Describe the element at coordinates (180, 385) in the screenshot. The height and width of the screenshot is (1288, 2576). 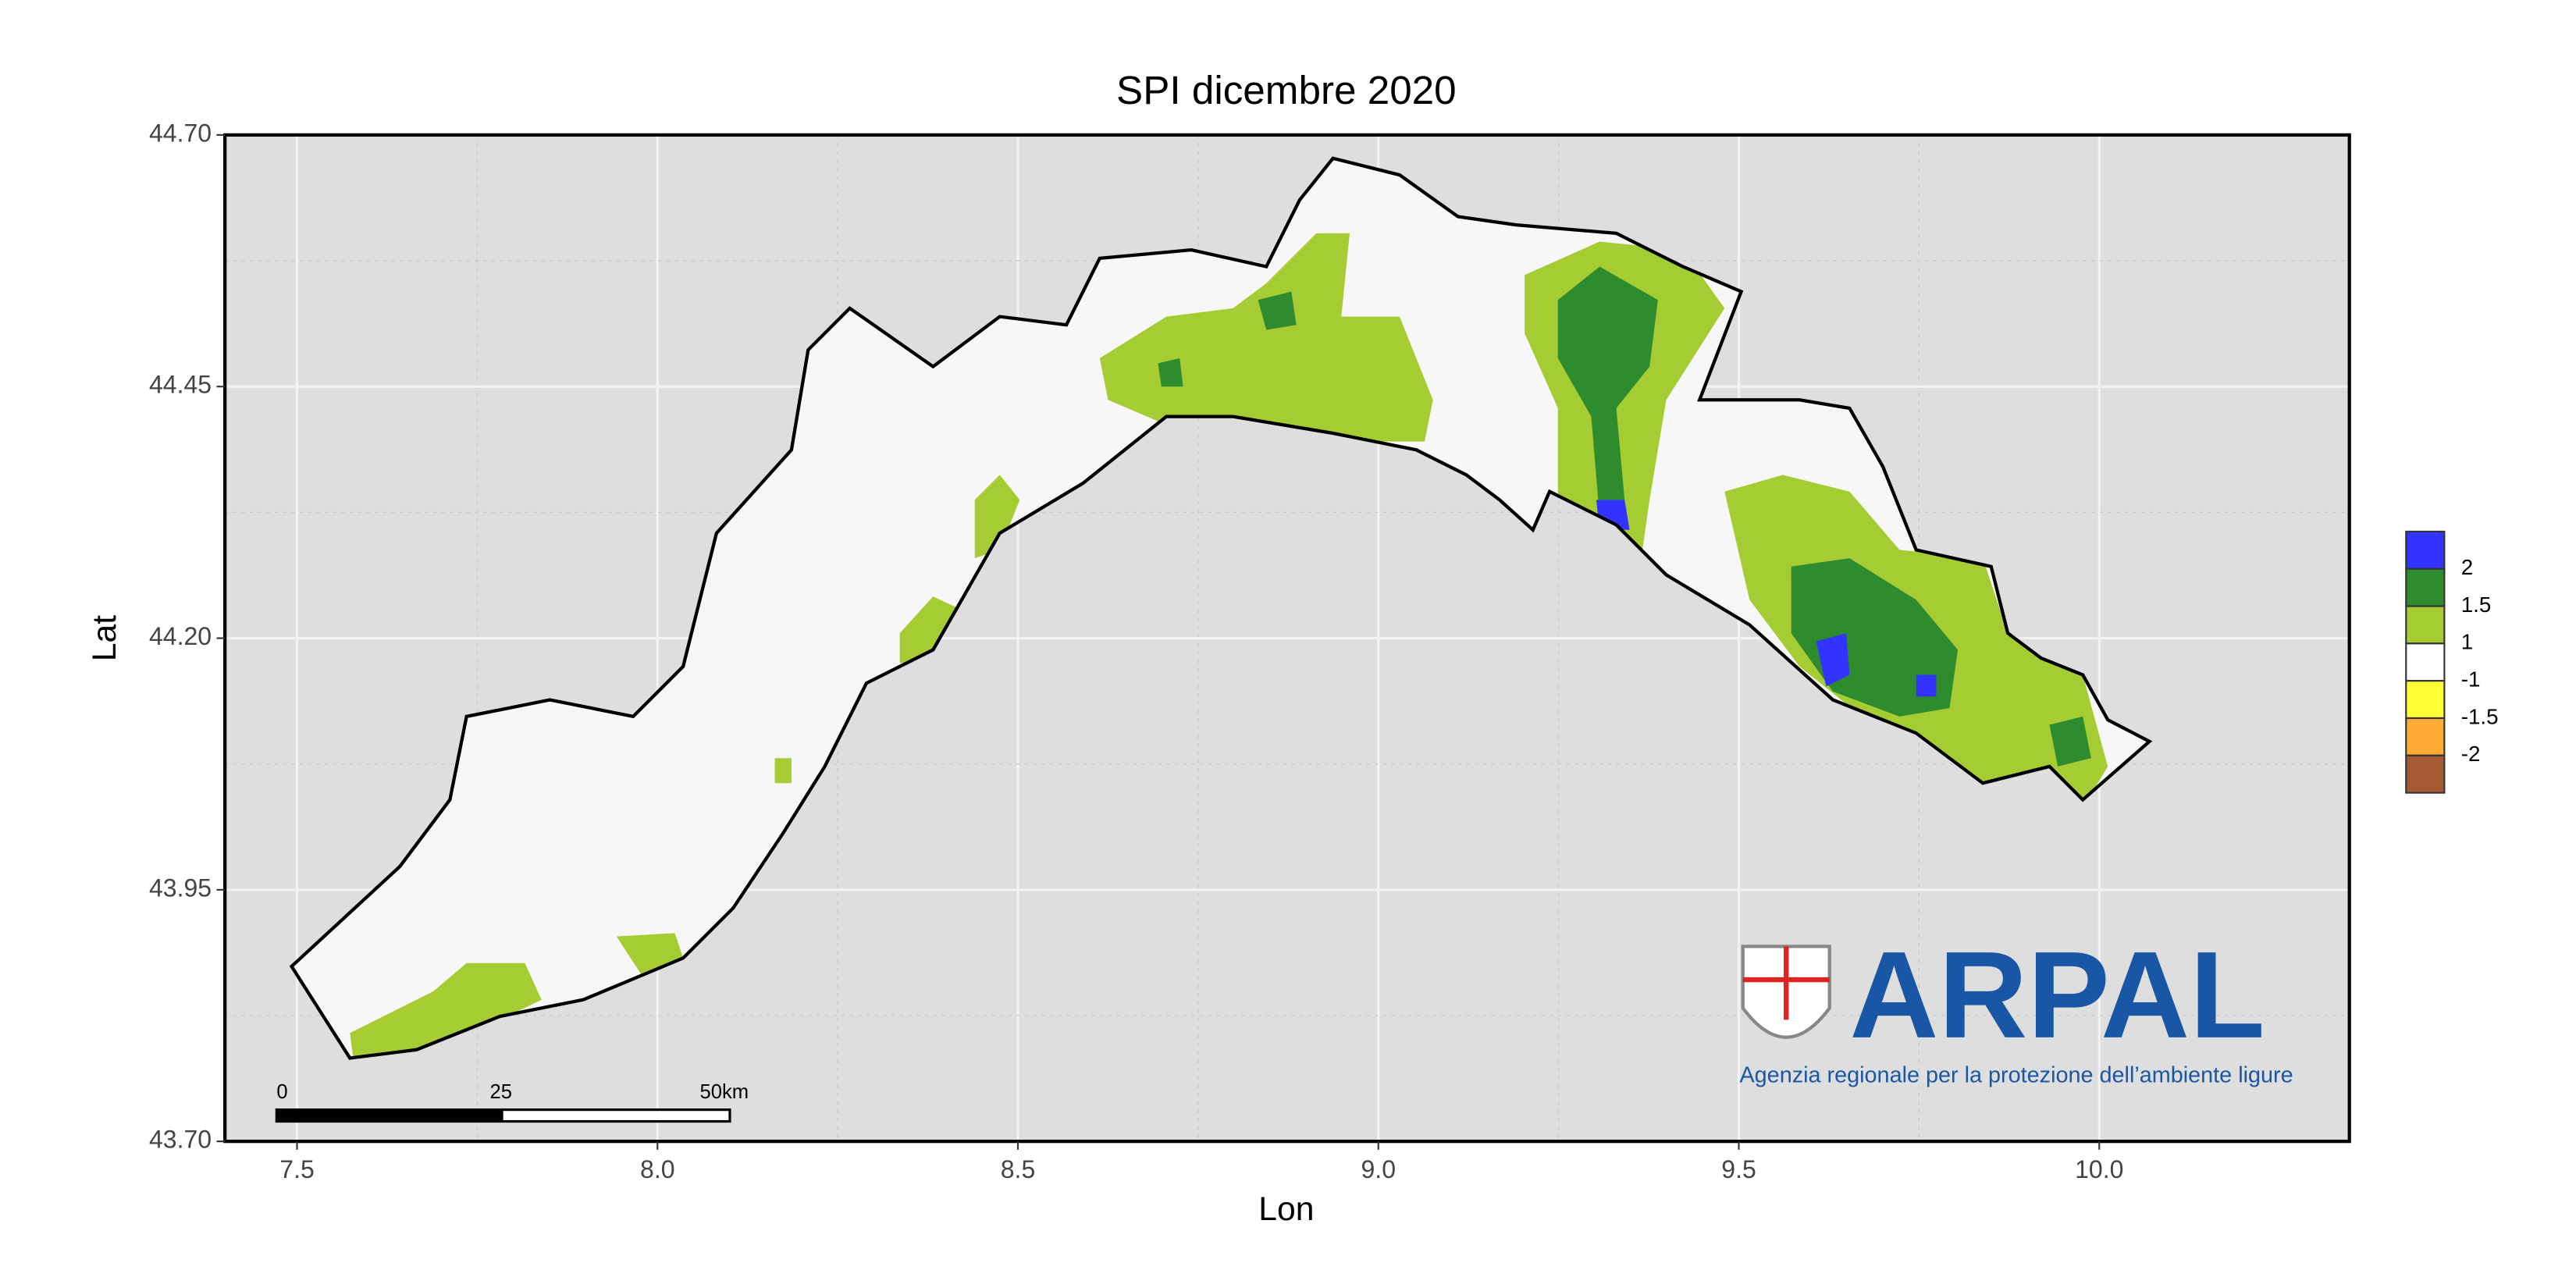
I see `y-tick-label: 44.45` at that location.